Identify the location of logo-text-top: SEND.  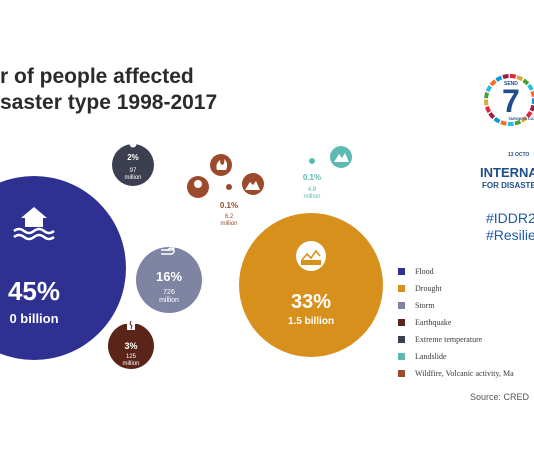
(511, 84).